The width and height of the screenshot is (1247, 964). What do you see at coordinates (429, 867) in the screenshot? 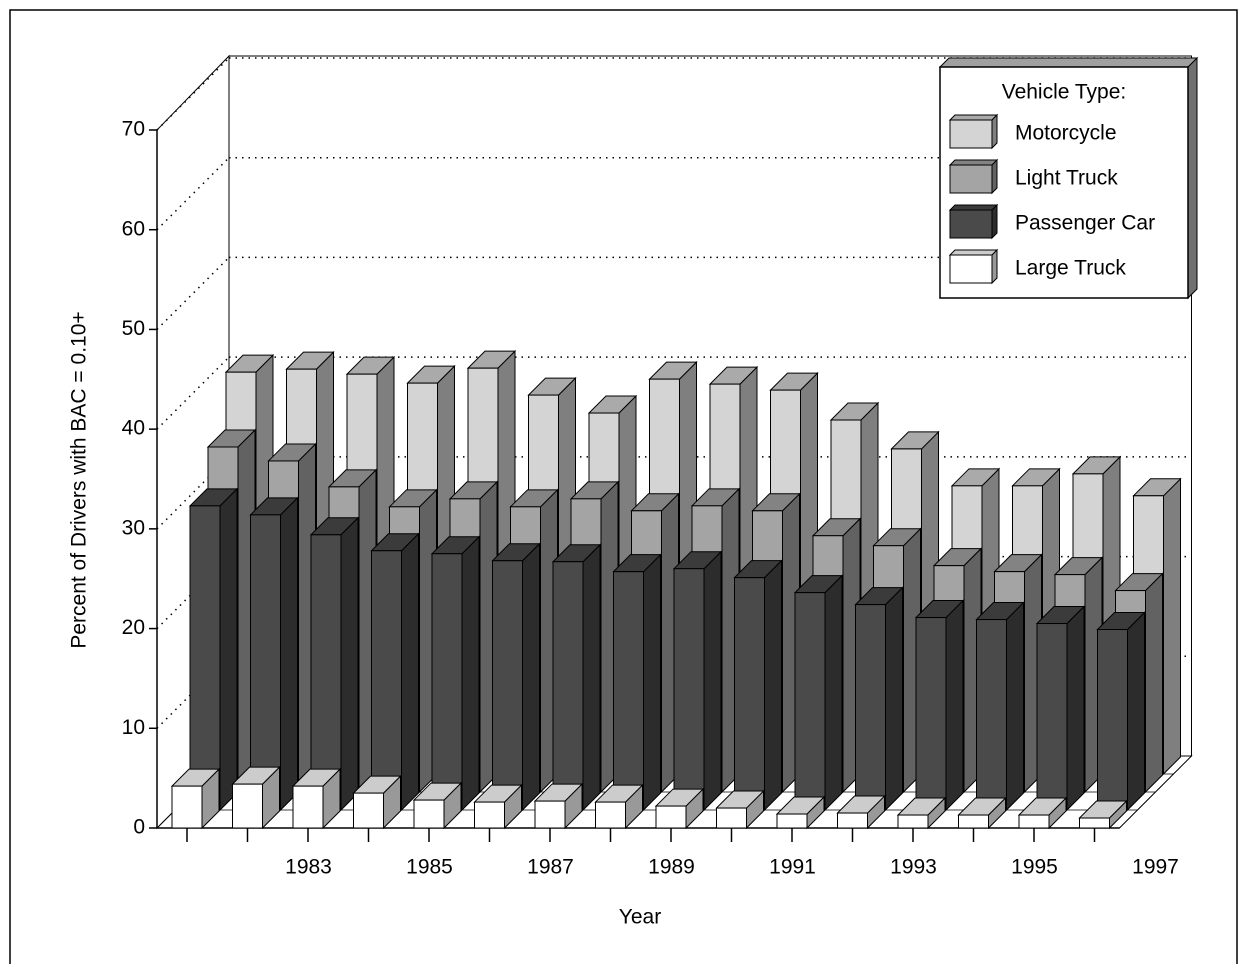
I see `x-tick-label: 1985` at bounding box center [429, 867].